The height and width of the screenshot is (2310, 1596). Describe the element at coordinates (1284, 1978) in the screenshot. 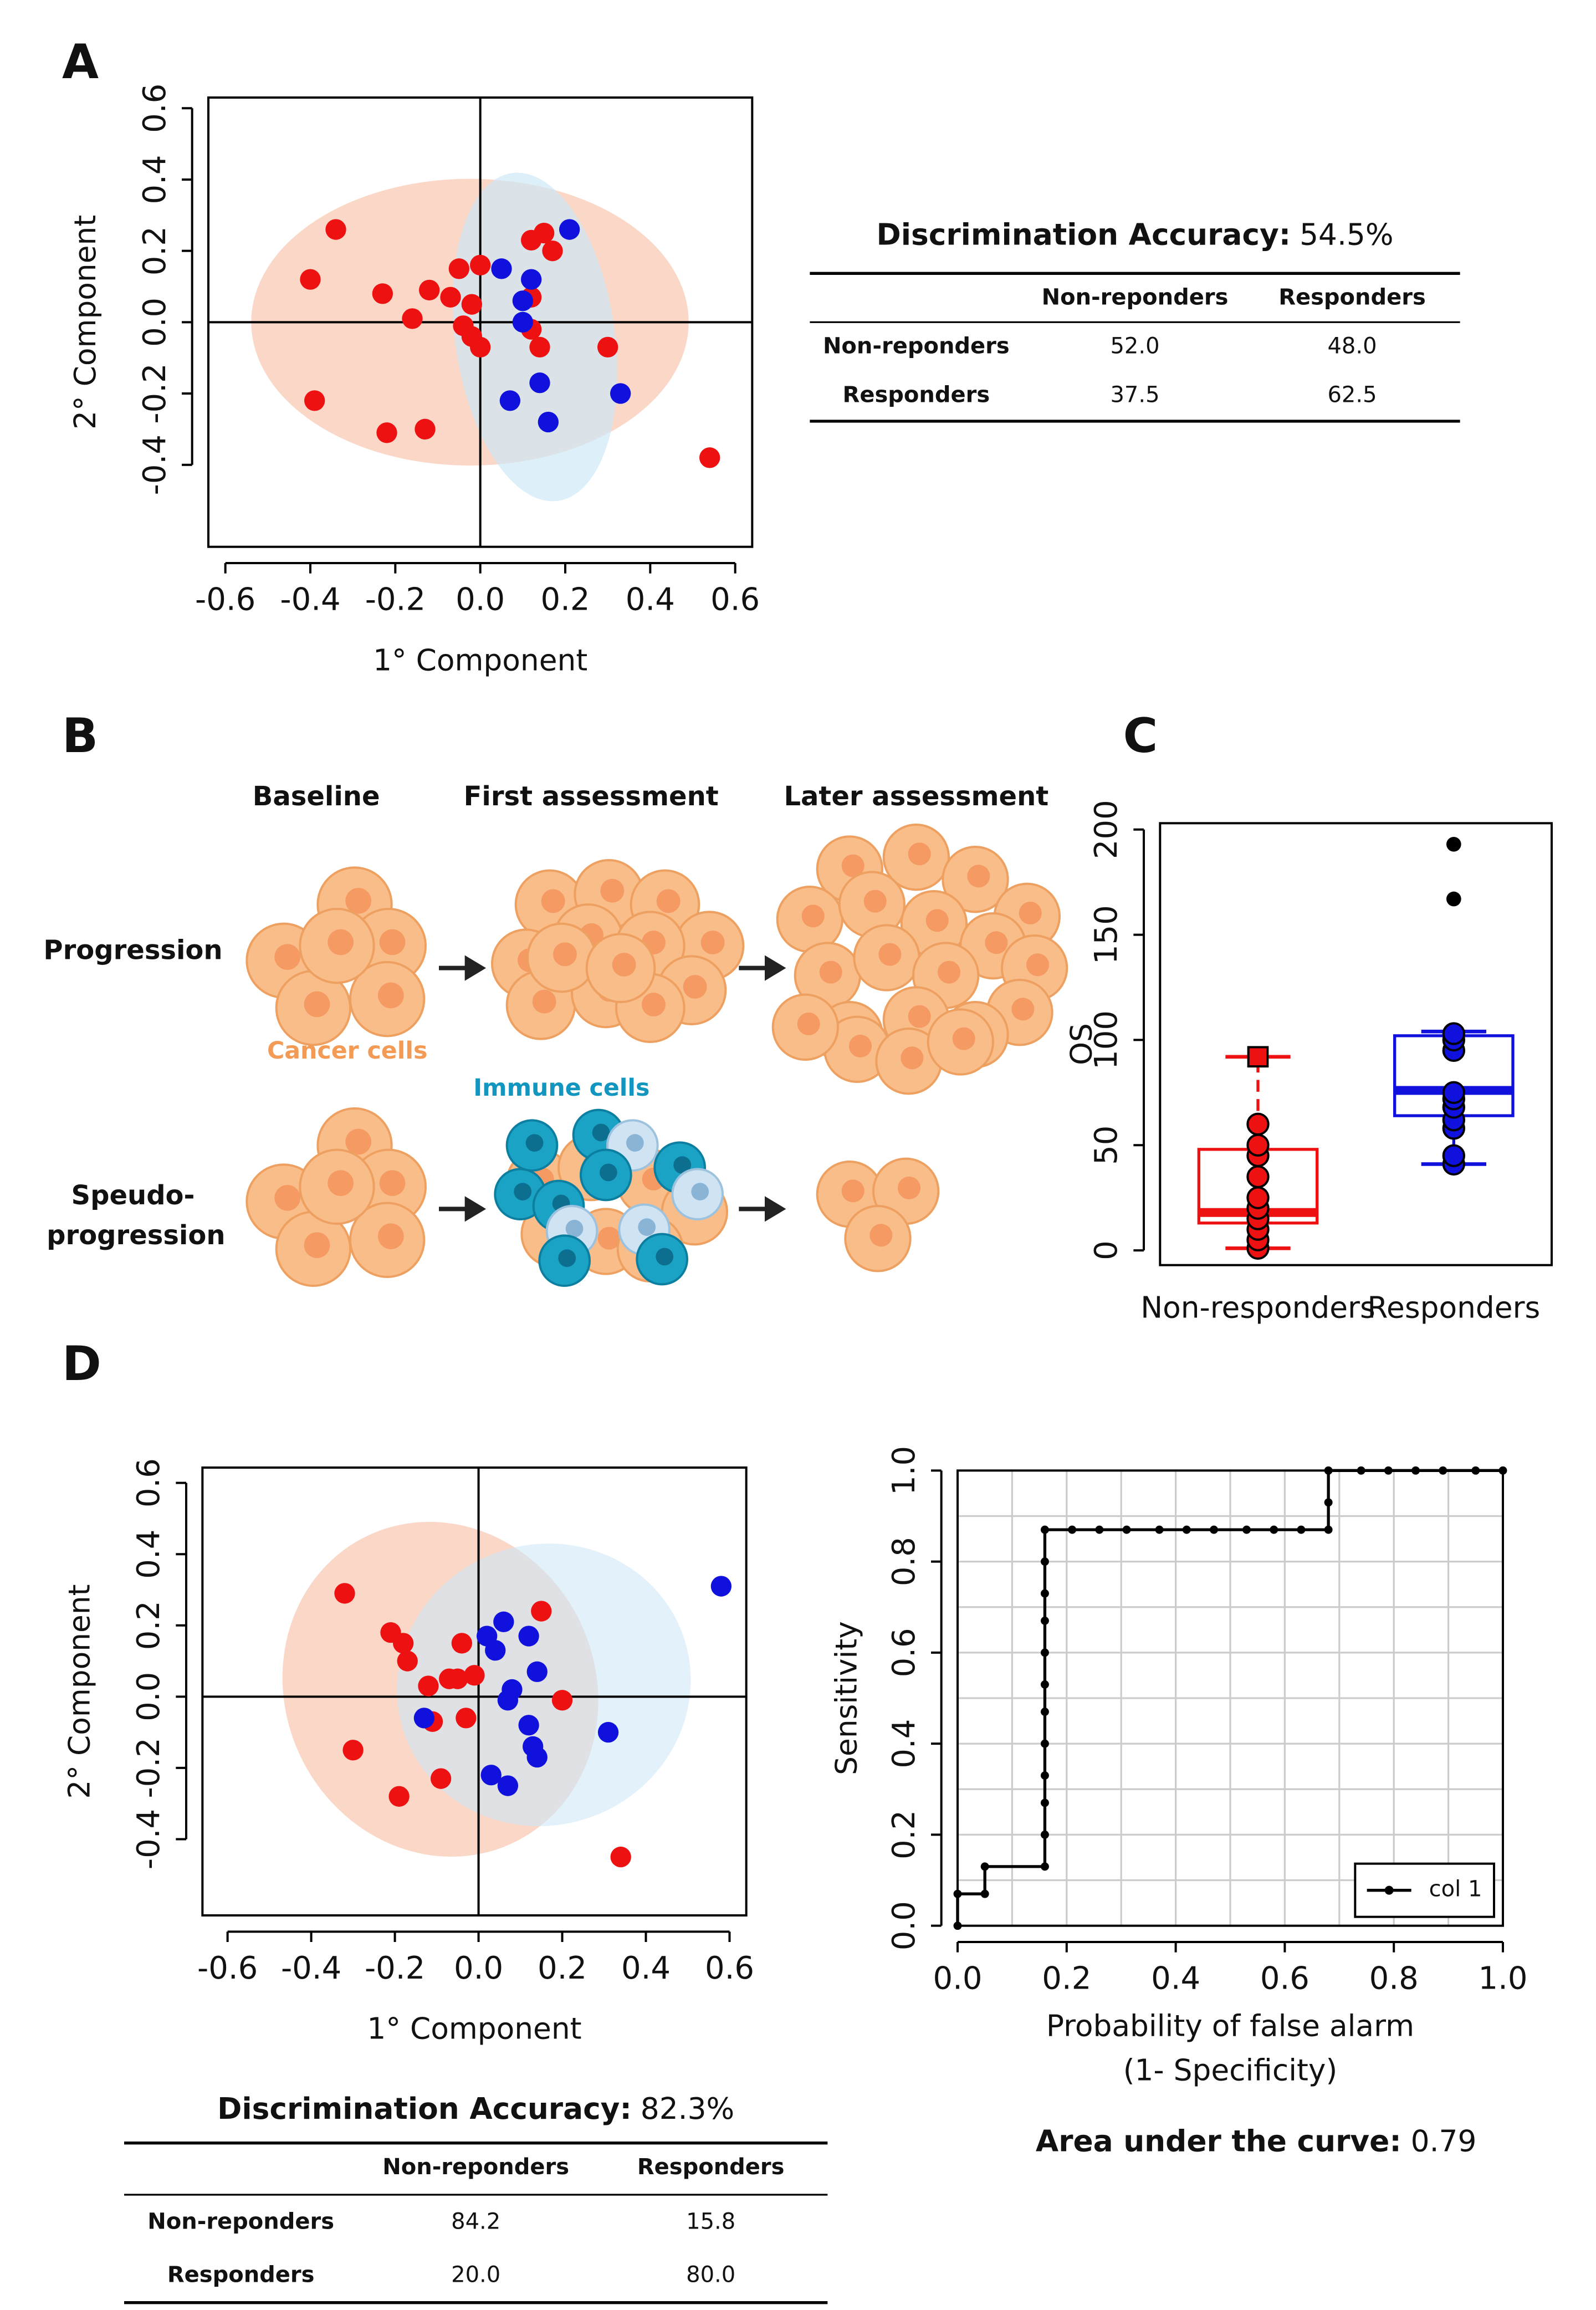

I see `x-tick-label: 0.6` at that location.